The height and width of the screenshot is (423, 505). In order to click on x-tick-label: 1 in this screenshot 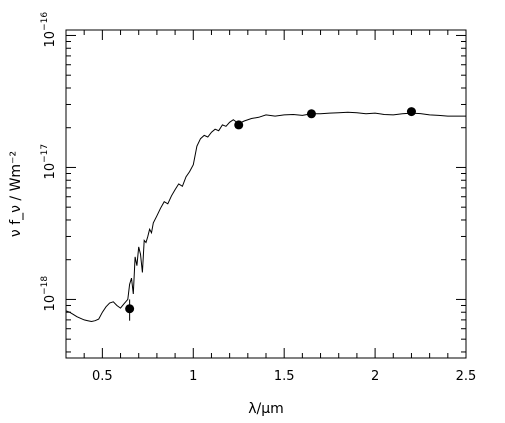, I will do `click(193, 376)`.